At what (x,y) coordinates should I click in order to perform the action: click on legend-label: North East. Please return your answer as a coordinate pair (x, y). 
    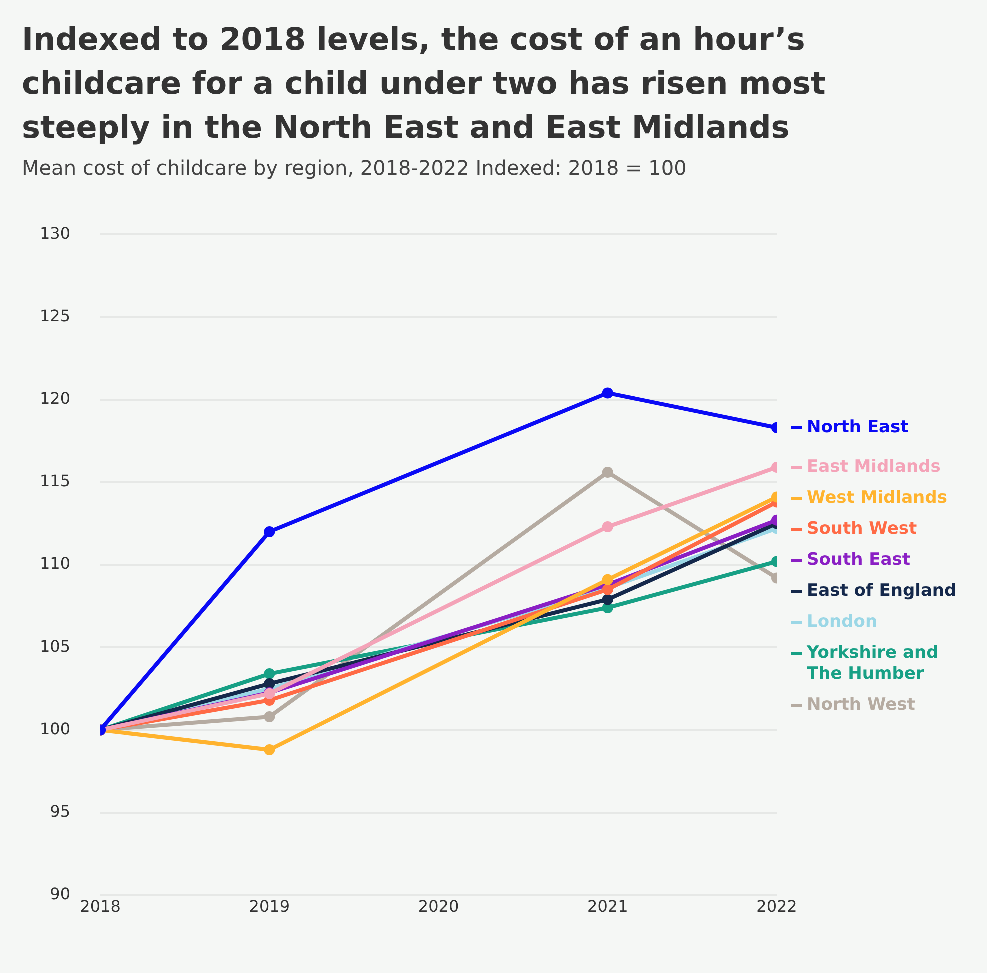
    Looking at the image, I should click on (858, 427).